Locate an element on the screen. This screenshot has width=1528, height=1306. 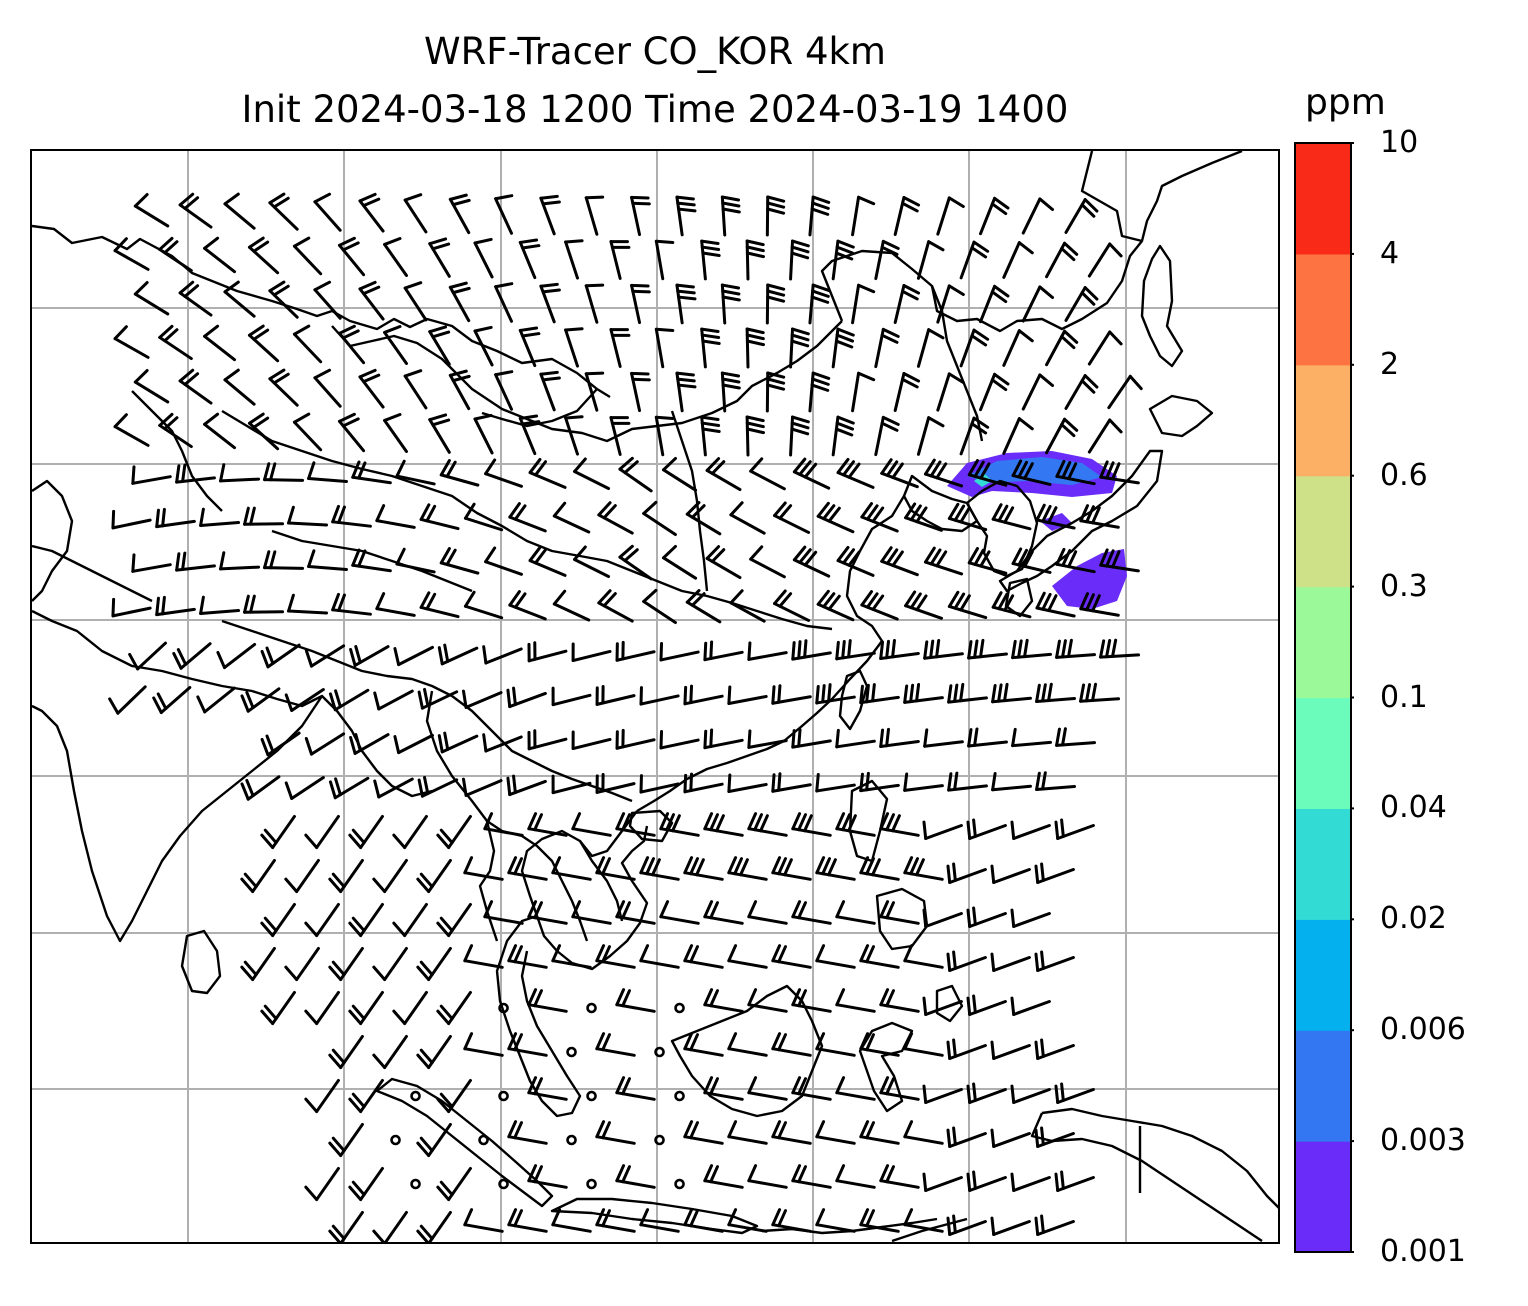
colorbar-tick-label: 0.1 is located at coordinates (1404, 697).